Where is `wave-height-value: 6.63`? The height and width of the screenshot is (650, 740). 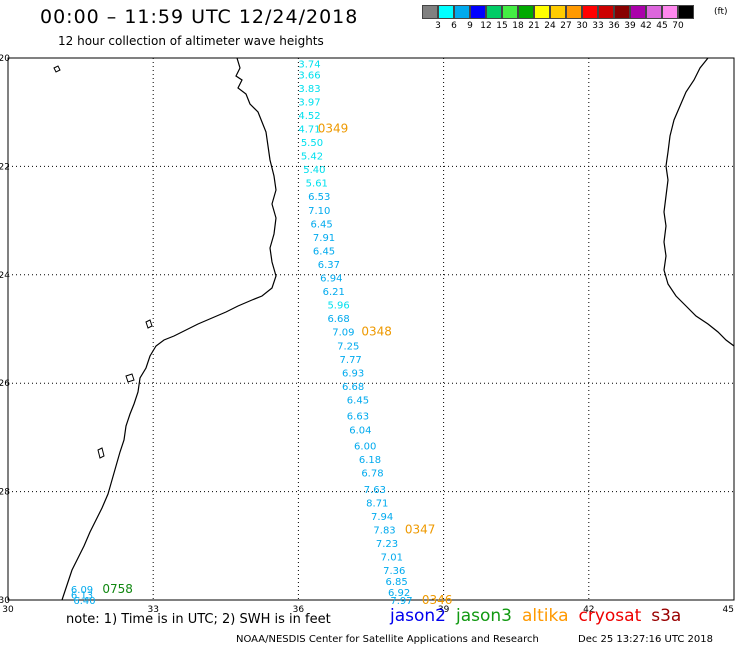 wave-height-value: 6.63 is located at coordinates (358, 417).